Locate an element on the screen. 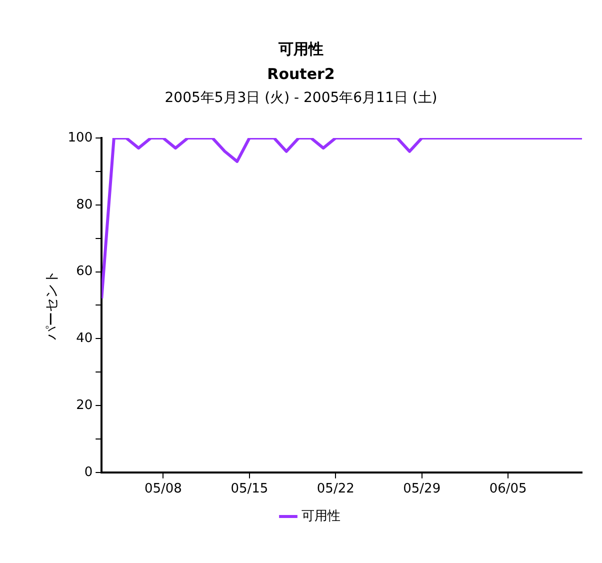 Image resolution: width=602 pixels, height=563 pixels. x-tick-label: 05/22 is located at coordinates (335, 489).